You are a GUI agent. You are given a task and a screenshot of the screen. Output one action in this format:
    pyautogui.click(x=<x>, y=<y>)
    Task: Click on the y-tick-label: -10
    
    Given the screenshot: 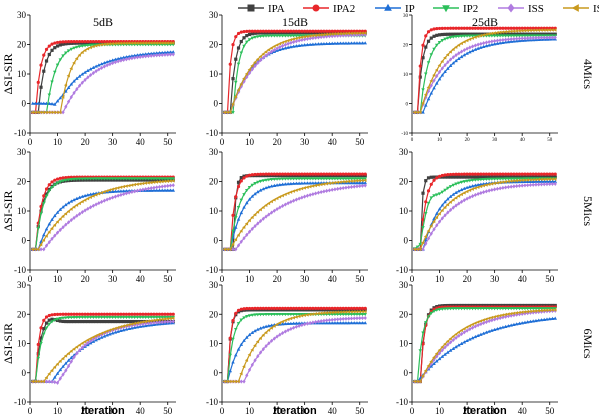 What is the action you would take?
    pyautogui.click(x=212, y=133)
    